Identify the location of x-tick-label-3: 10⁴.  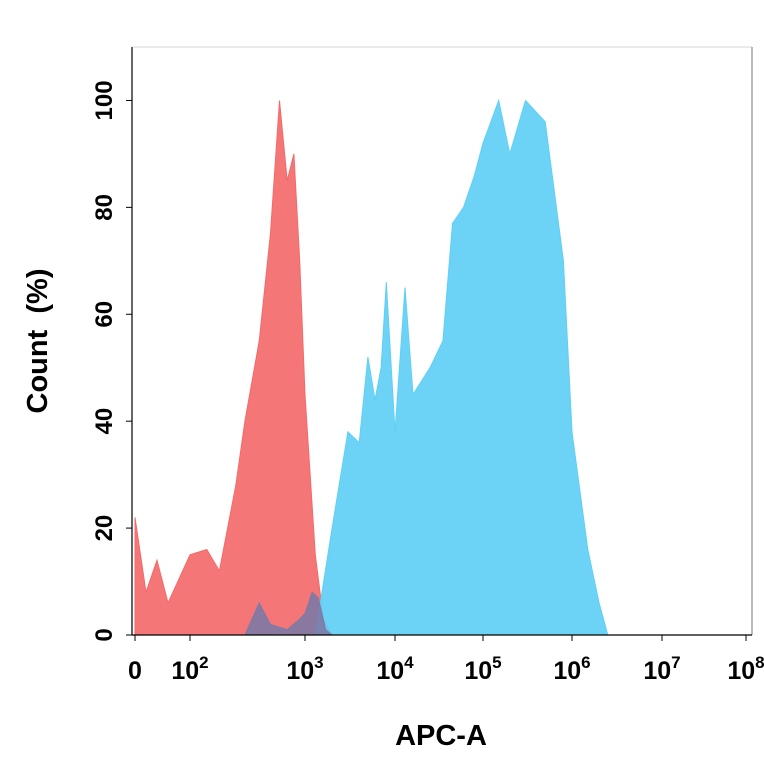
(395, 669).